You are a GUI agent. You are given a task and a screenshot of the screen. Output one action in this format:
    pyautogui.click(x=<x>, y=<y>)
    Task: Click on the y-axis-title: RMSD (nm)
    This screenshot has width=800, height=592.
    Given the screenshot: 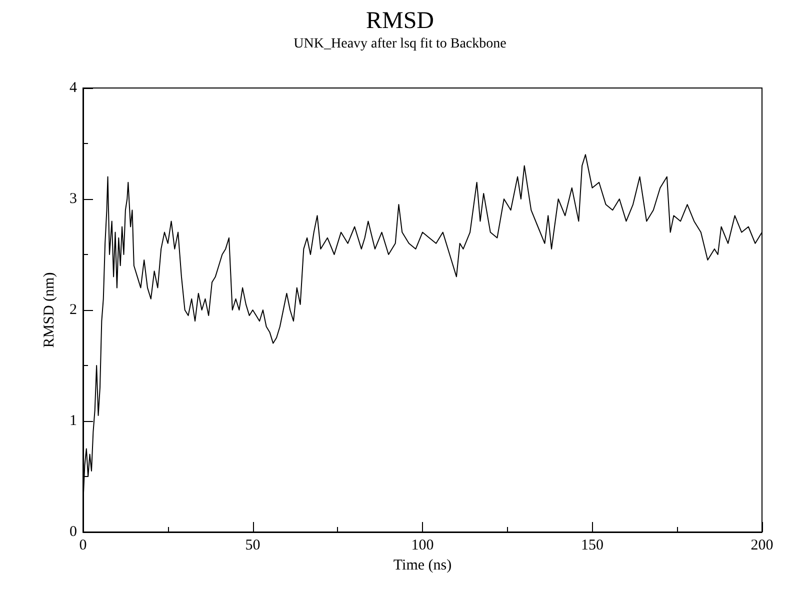 What is the action you would take?
    pyautogui.click(x=50, y=310)
    